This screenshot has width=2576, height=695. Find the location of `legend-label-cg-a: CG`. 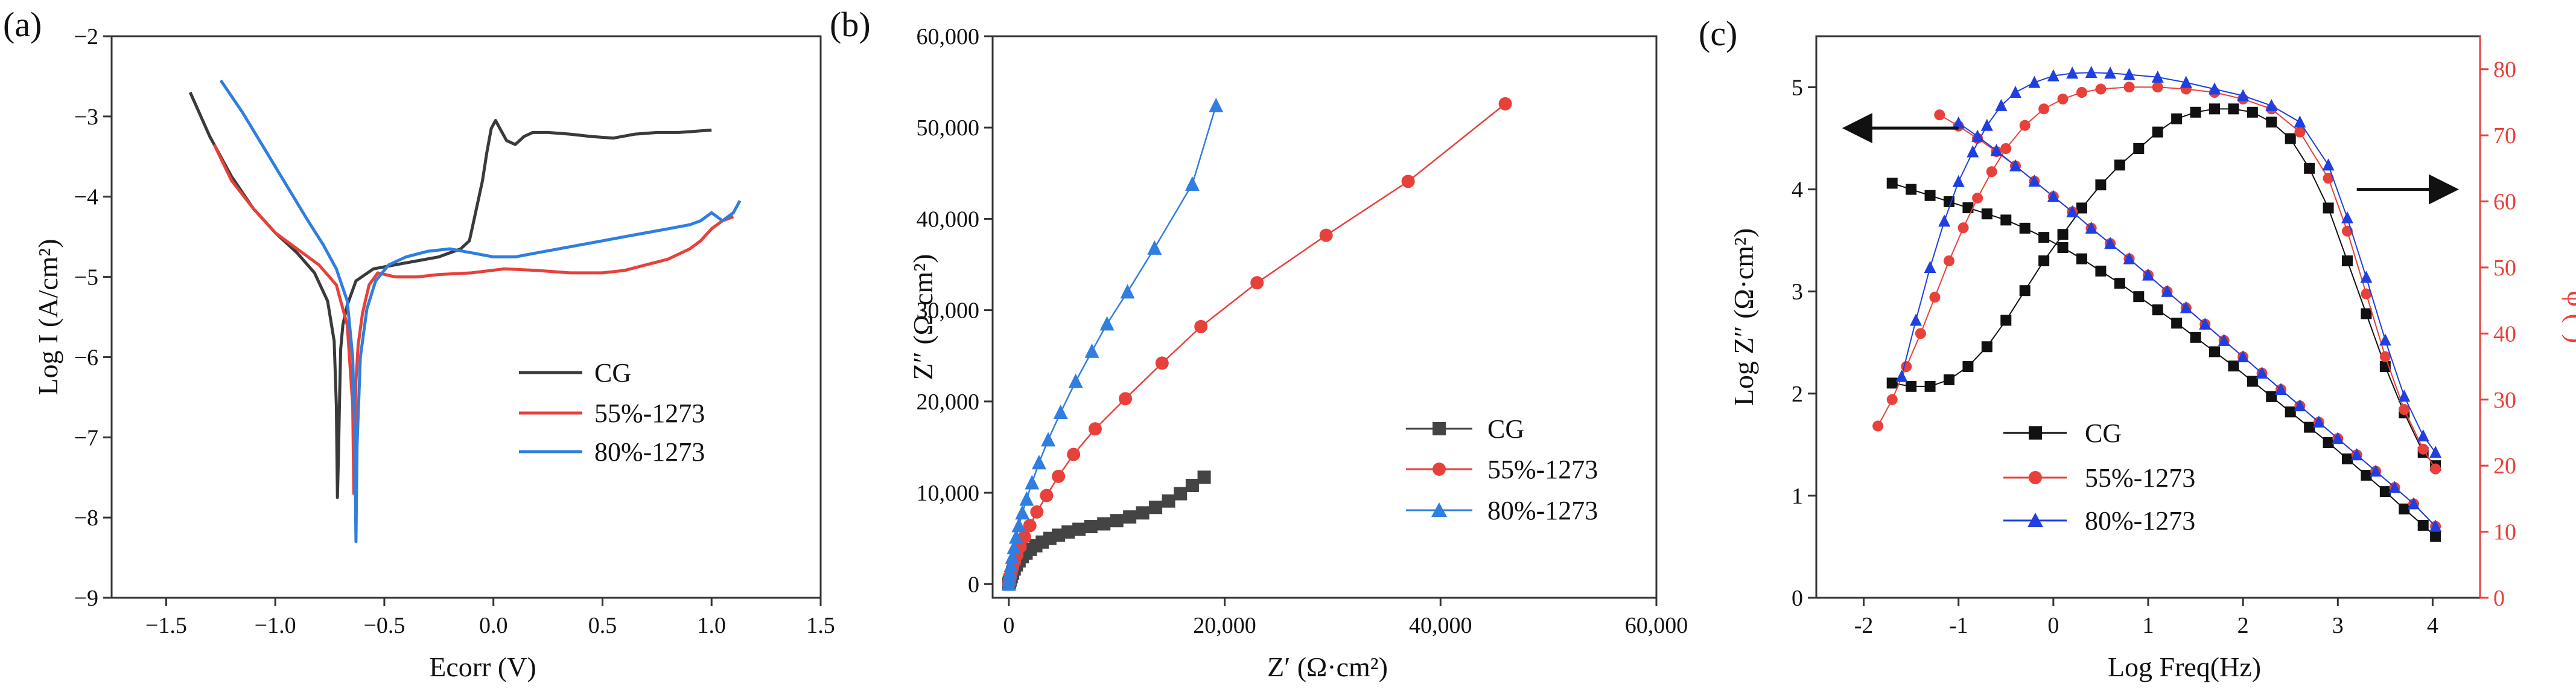

legend-label-cg-a: CG is located at coordinates (612, 373).